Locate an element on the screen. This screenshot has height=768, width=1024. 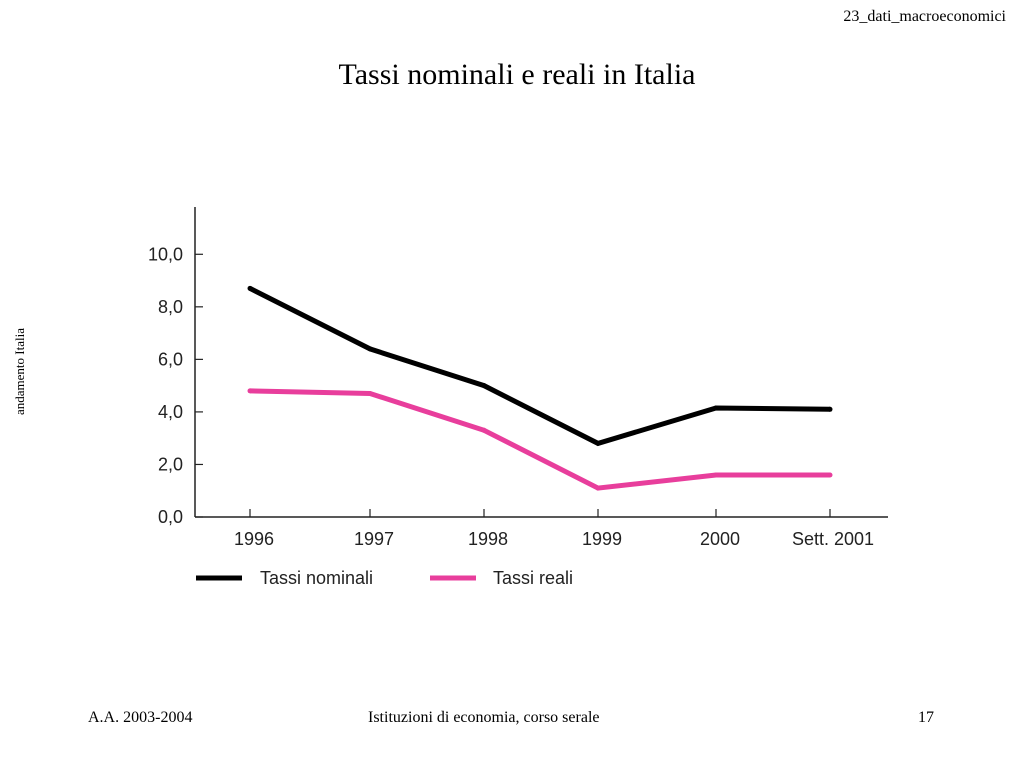
x-tick-label: 1997 is located at coordinates (374, 539).